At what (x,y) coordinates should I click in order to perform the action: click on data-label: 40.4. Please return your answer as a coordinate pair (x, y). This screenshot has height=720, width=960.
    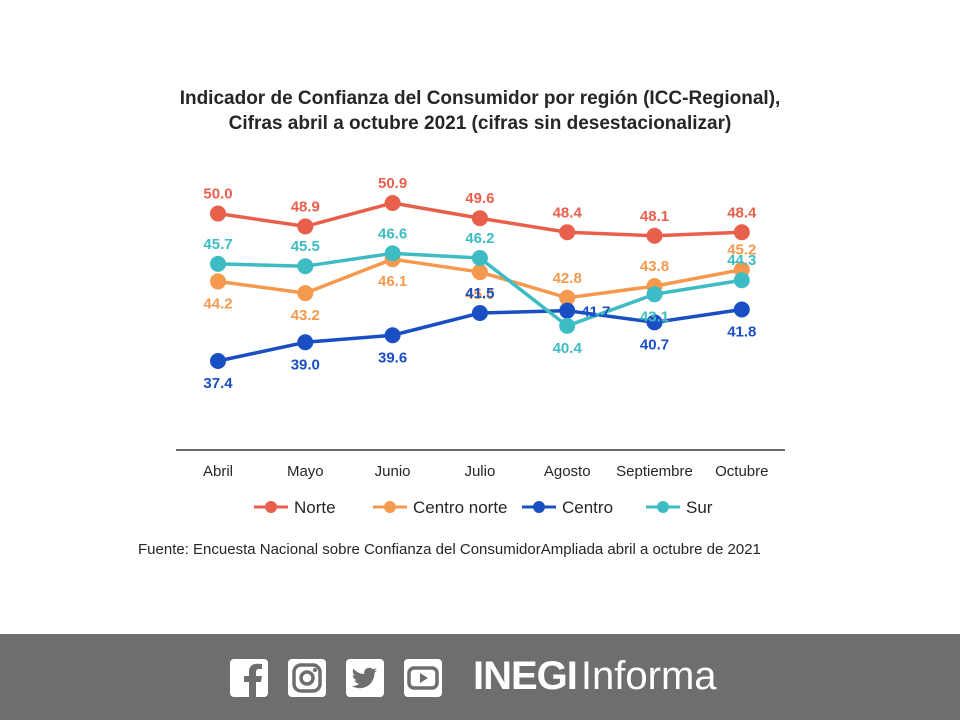
    Looking at the image, I should click on (568, 348).